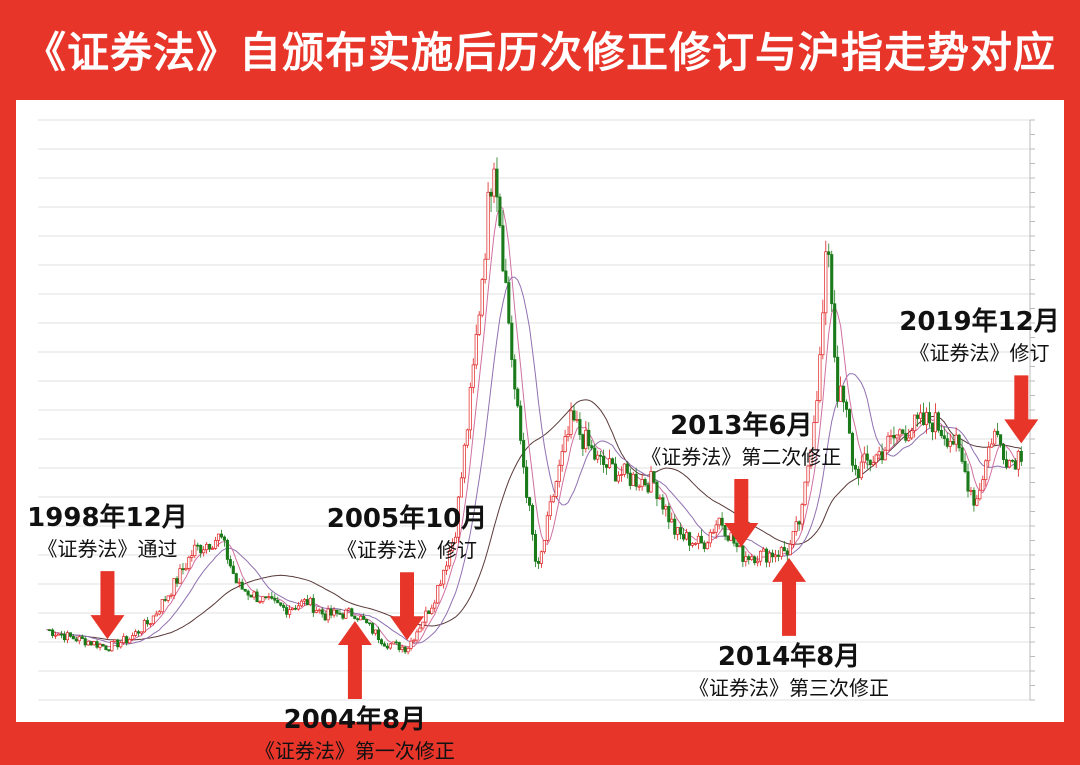 Image resolution: width=1080 pixels, height=765 pixels. I want to click on annotation-date: 2004年8月, so click(355, 720).